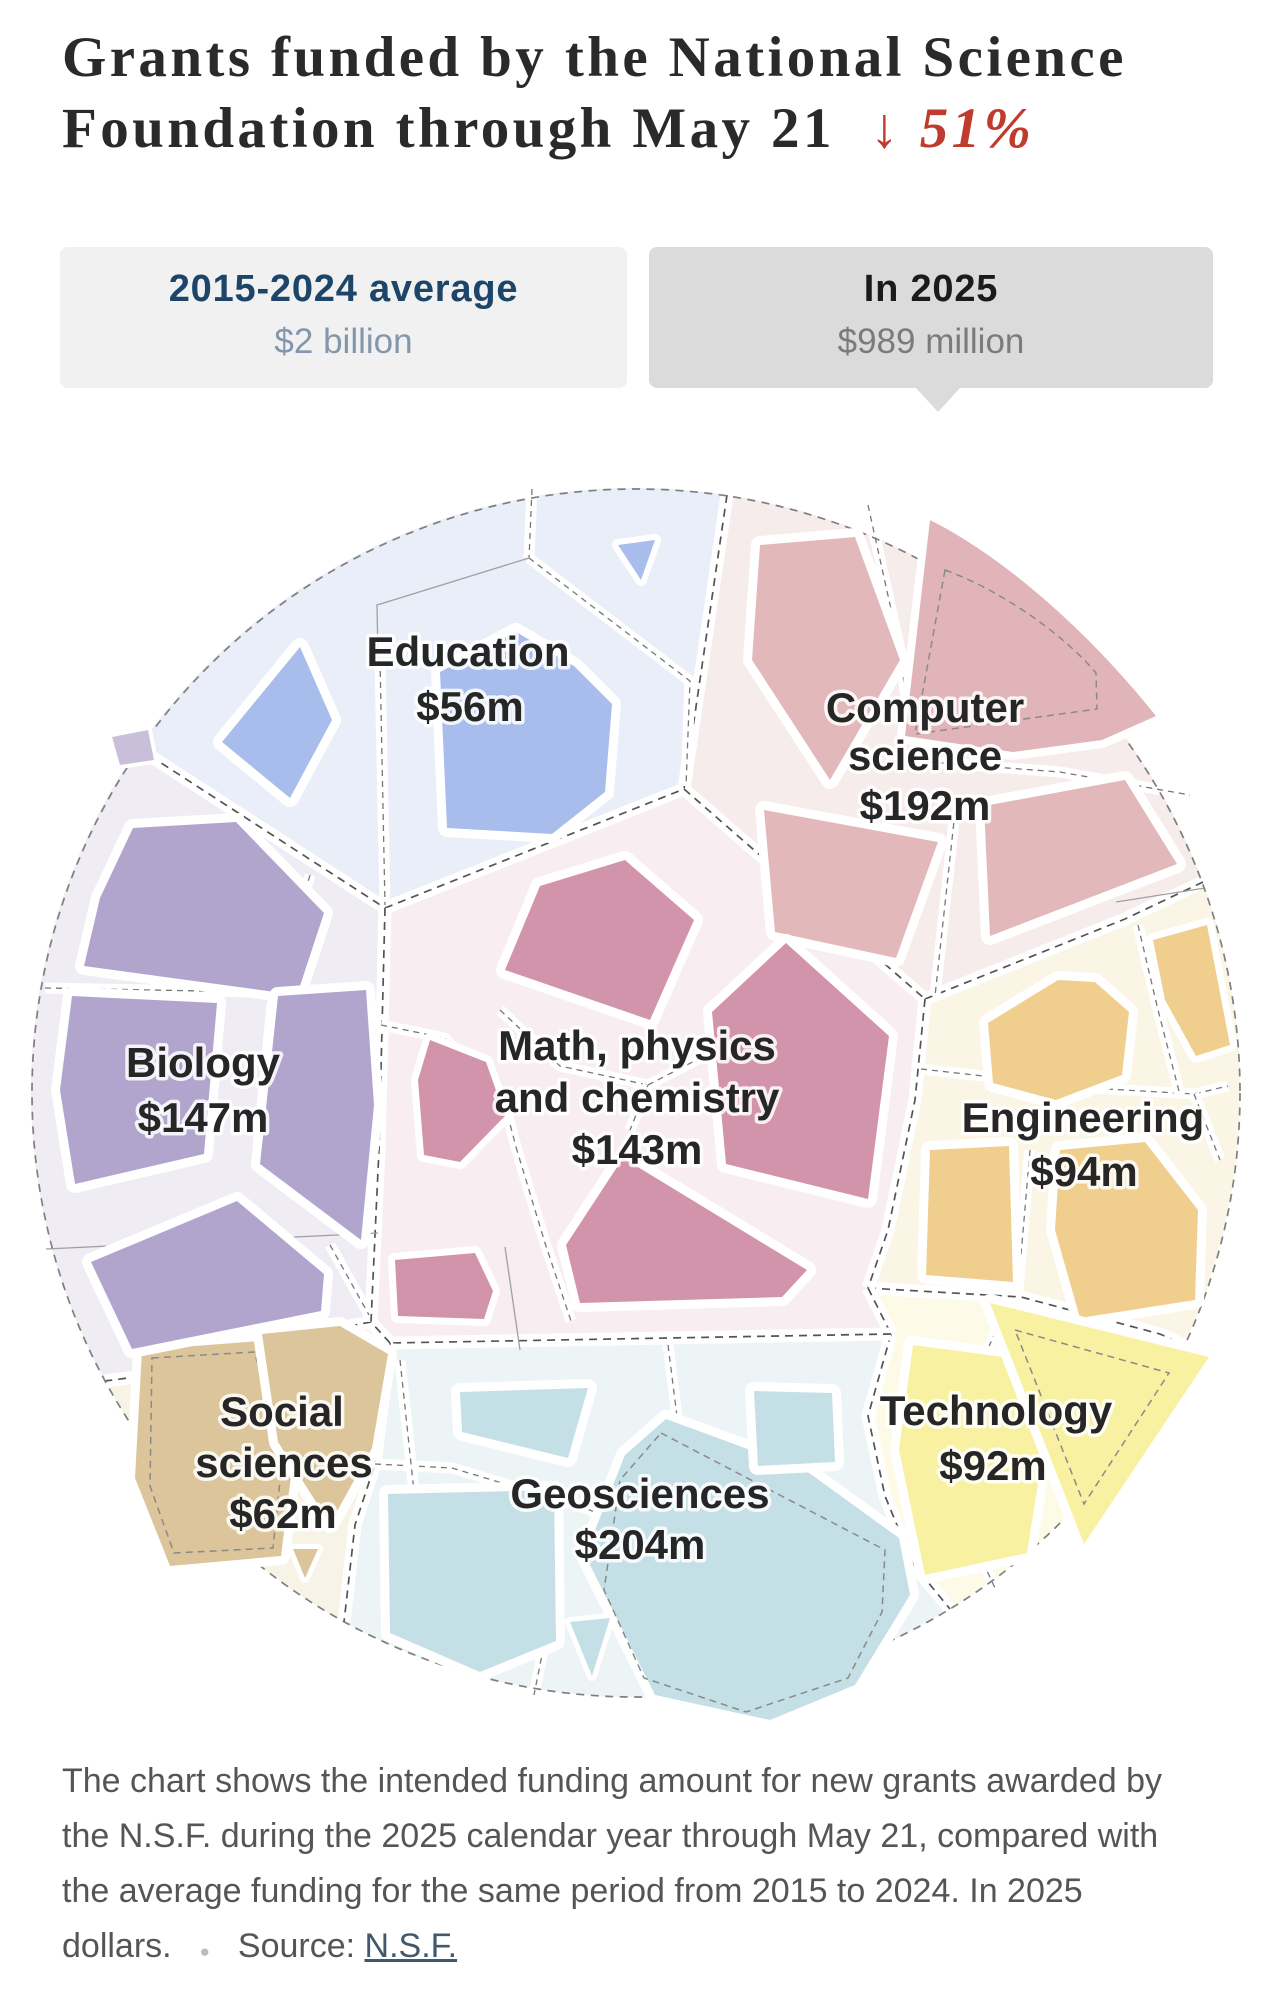 The image size is (1273, 2000). Describe the element at coordinates (1083, 1171) in the screenshot. I see `svg-text: $94m` at that location.